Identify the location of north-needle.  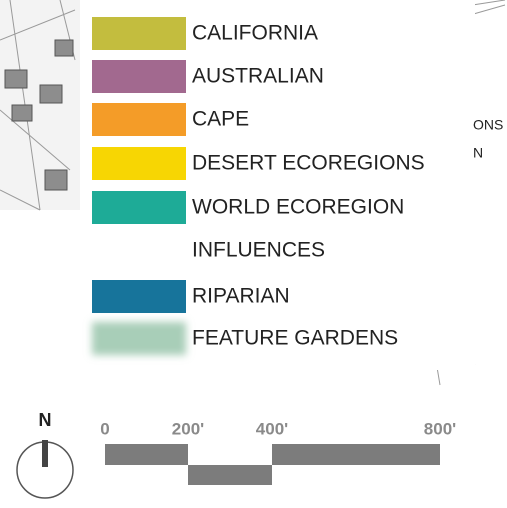
(45, 453).